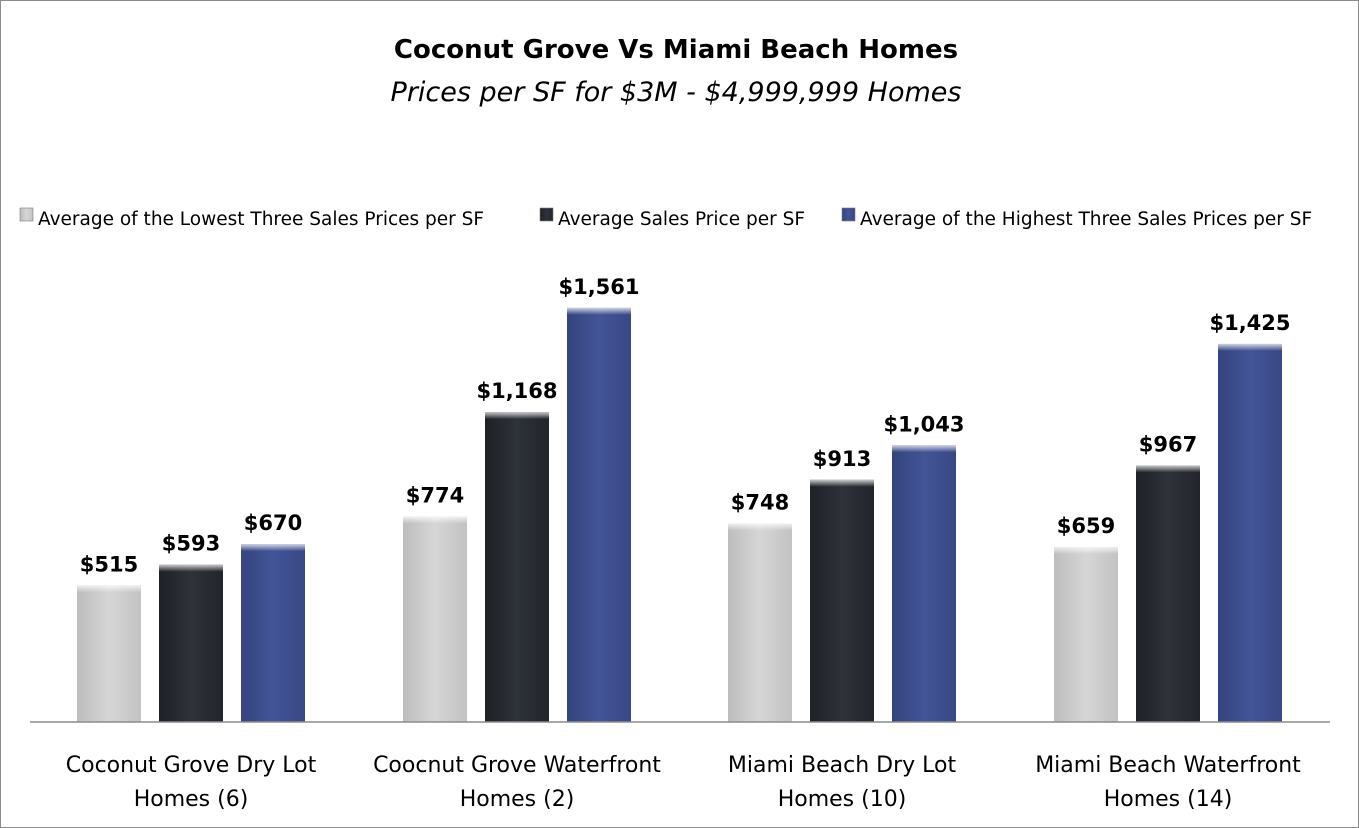 The image size is (1359, 828). I want to click on data-label: $774, so click(435, 496).